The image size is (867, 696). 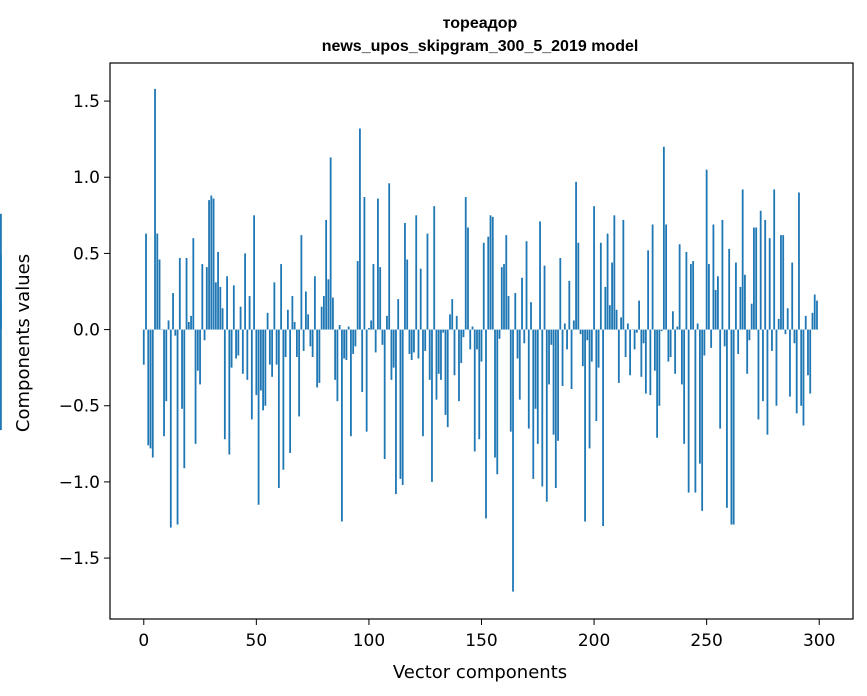 What do you see at coordinates (257, 641) in the screenshot?
I see `x-tick-label: 50` at bounding box center [257, 641].